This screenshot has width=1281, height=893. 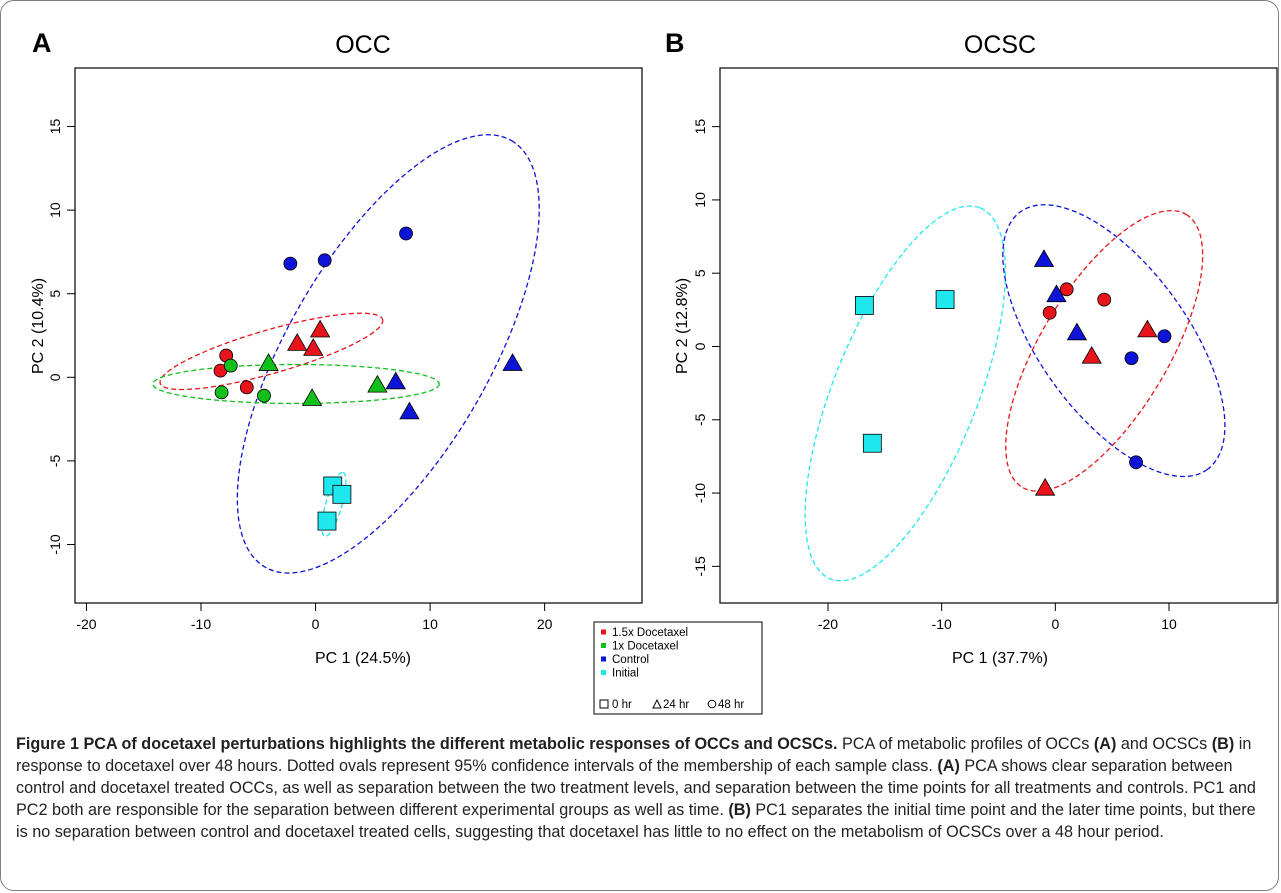 I want to click on legend-shape-row: 0 hr 24 hr 48 hr, so click(x=671, y=704).